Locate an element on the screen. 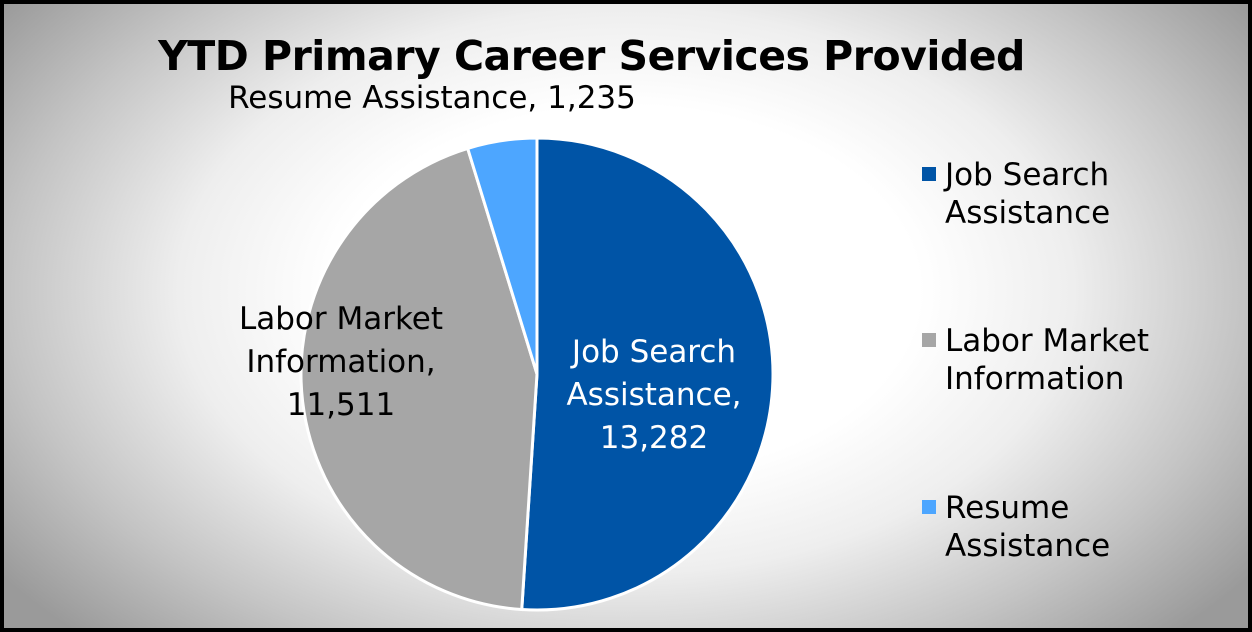 The image size is (1252, 632). data-label-line: Assistance, is located at coordinates (653, 395).